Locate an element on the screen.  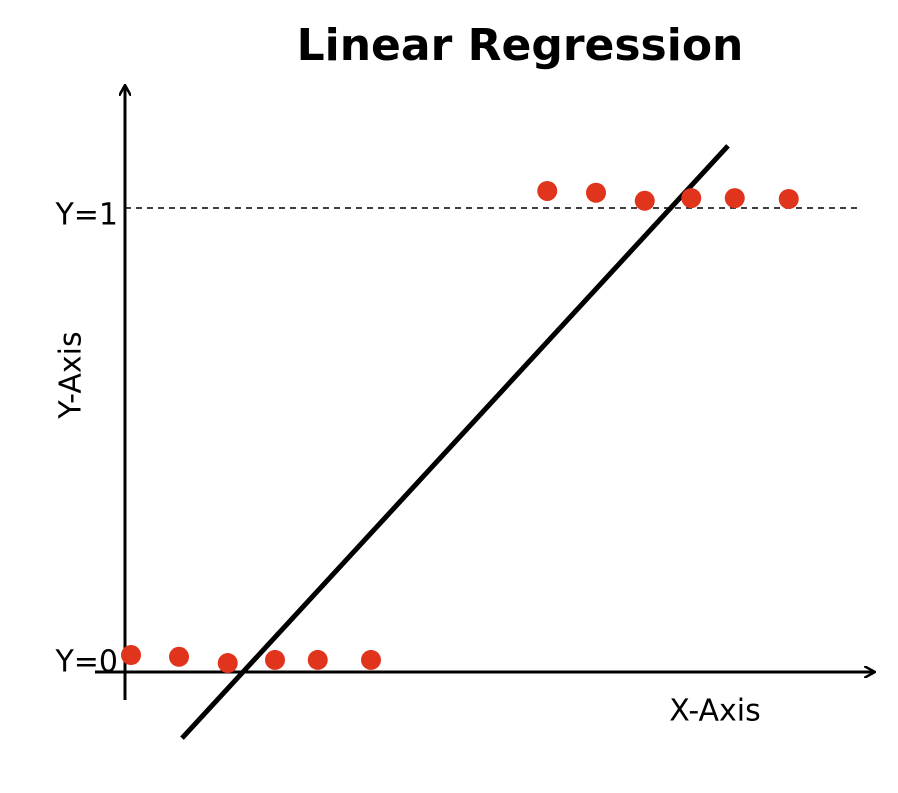
y-tick-label: Y=0 is located at coordinates (86, 662).